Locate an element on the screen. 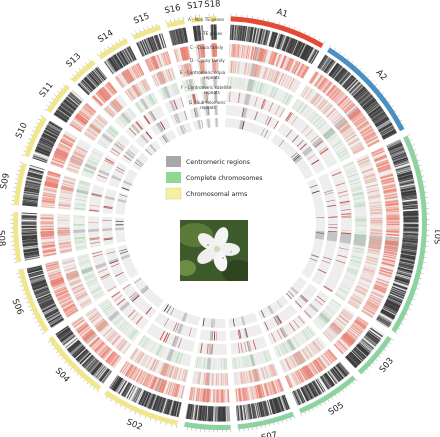 The width and height of the screenshot is (440, 437). track-d-gypsy-bg is located at coordinates (350, 230).